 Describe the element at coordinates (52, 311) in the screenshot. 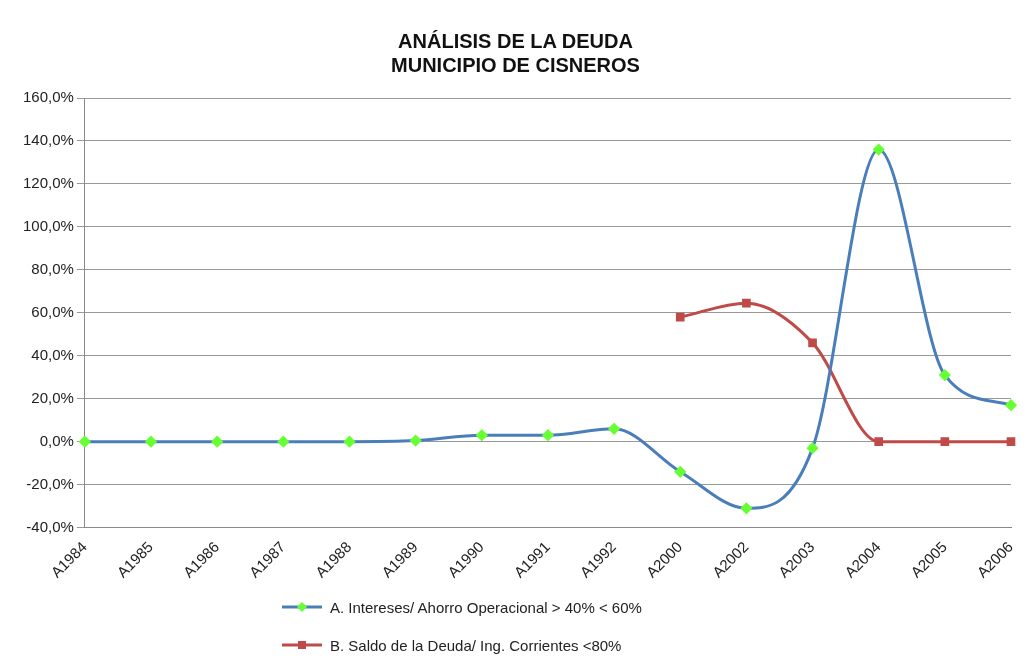

I see `y-tick-label: 60,0%` at that location.